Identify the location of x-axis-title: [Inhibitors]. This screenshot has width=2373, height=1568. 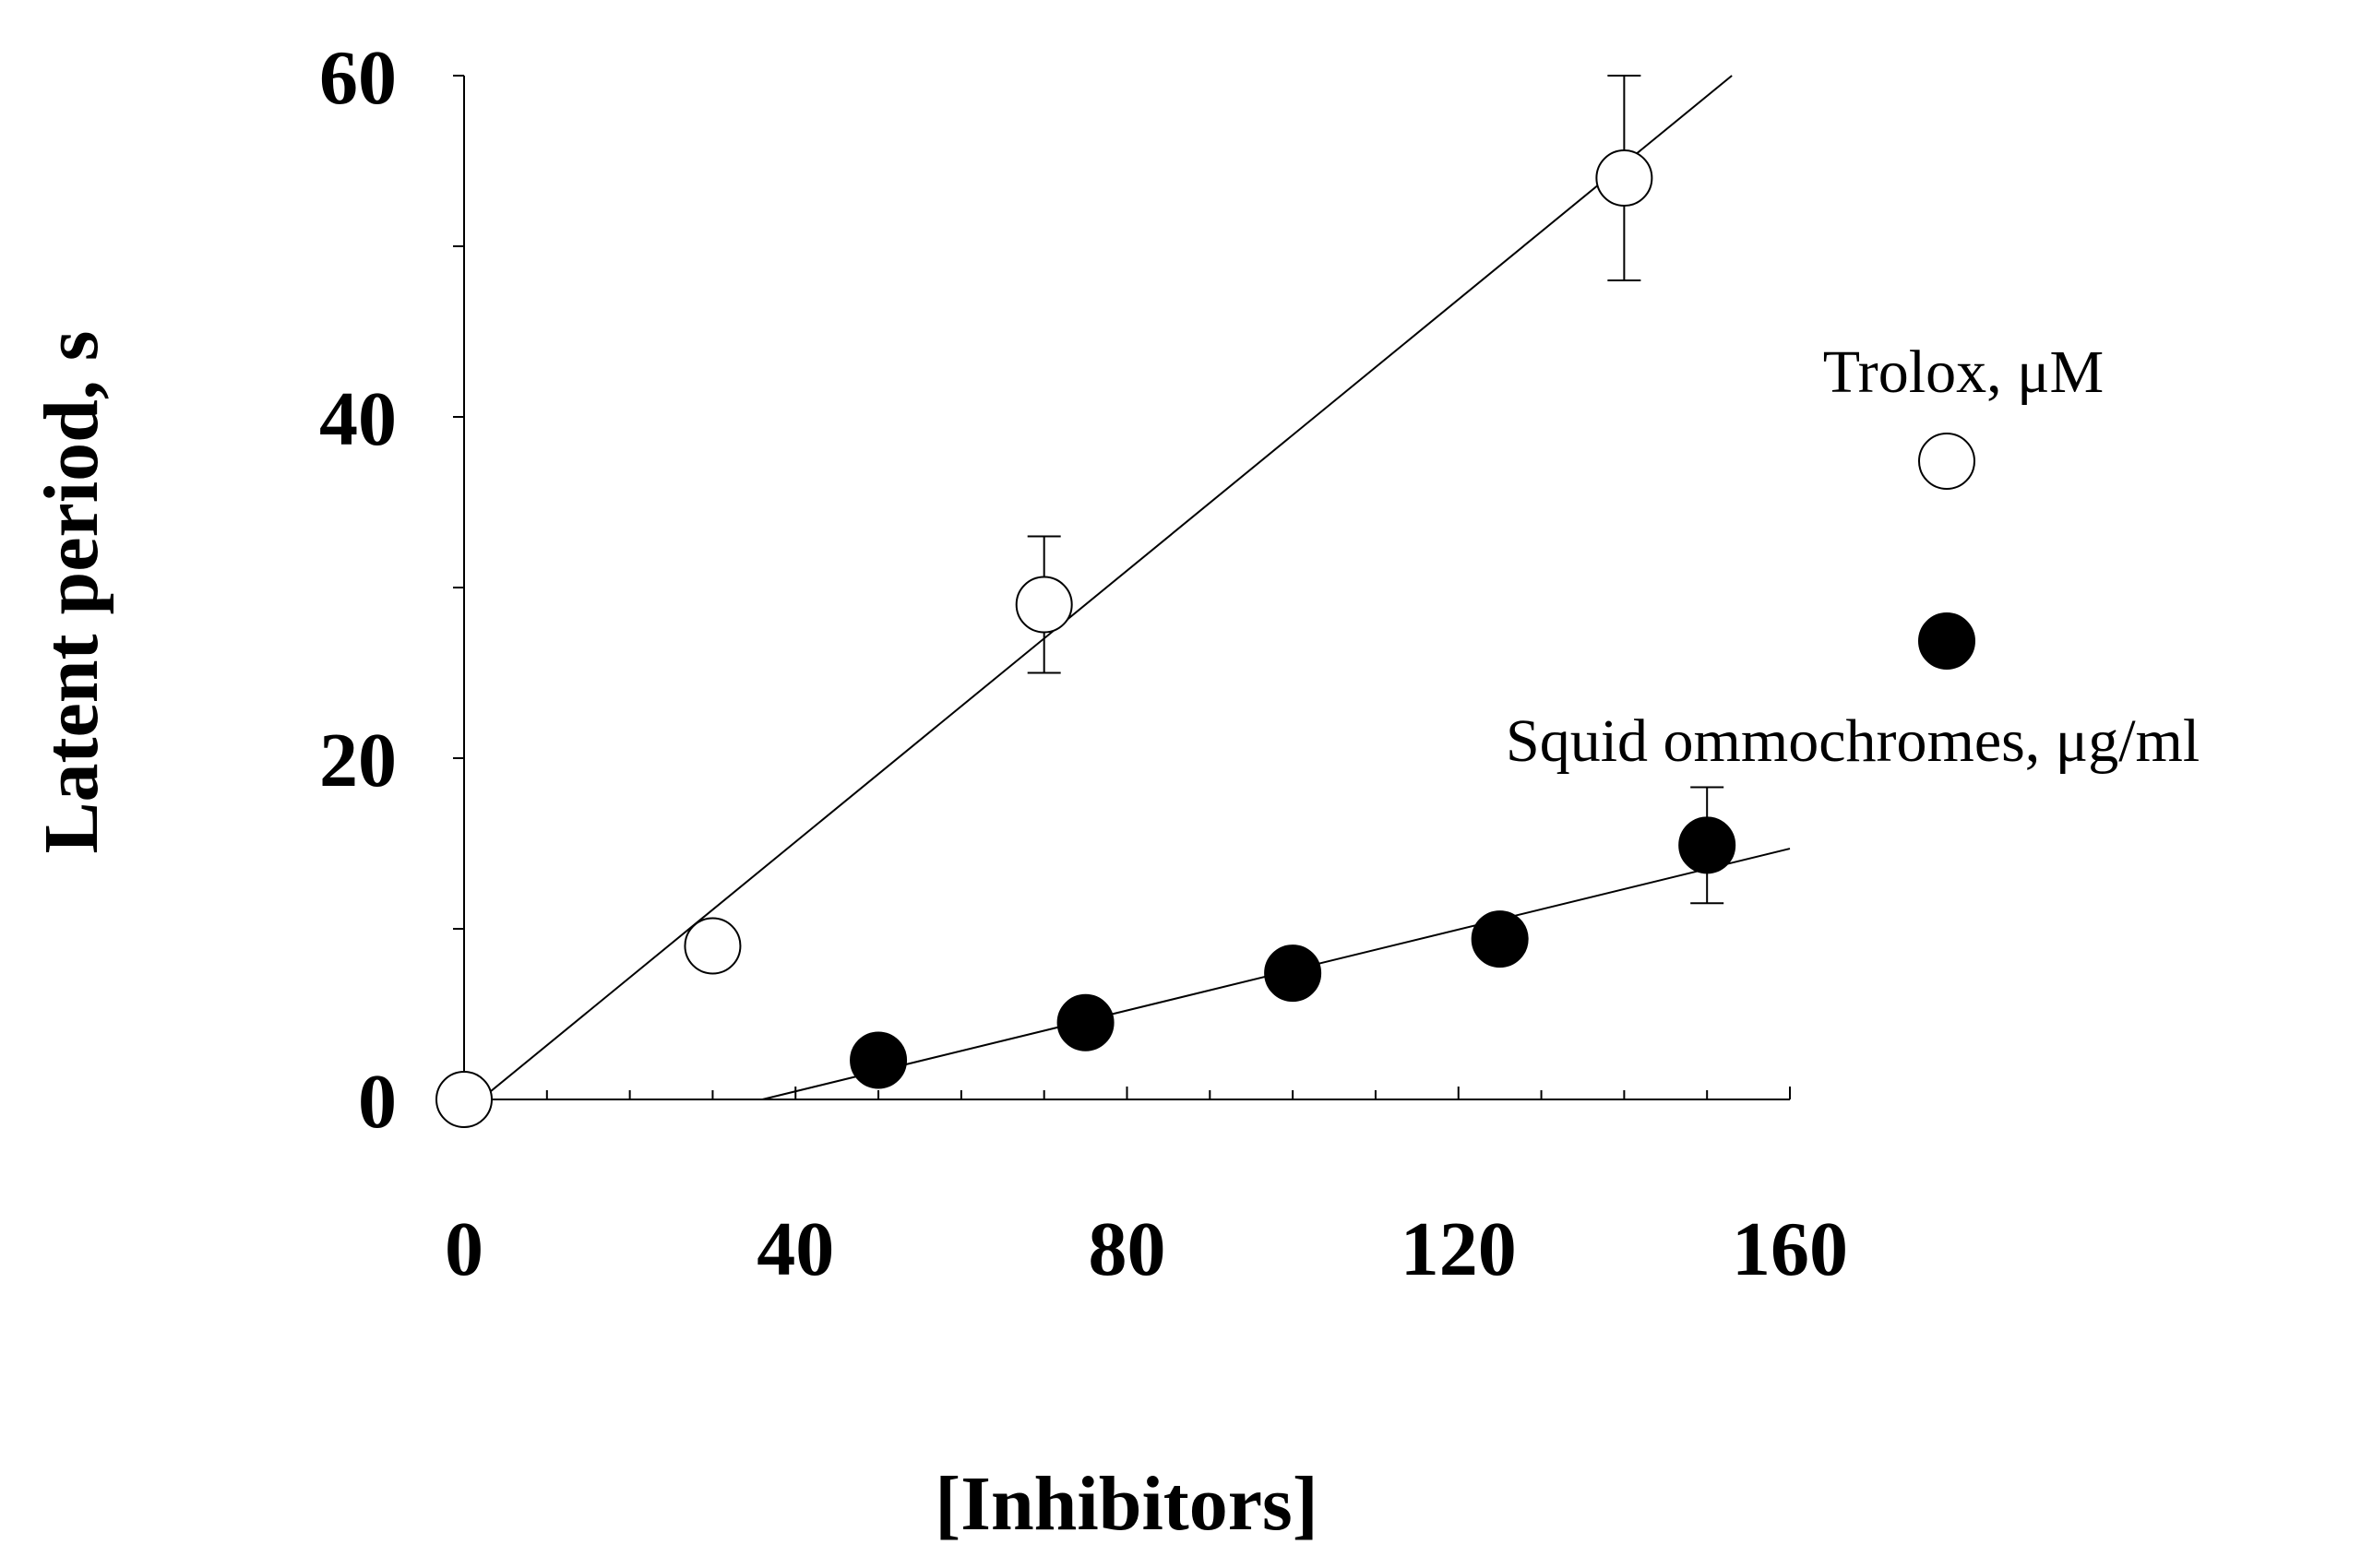
(1126, 1504).